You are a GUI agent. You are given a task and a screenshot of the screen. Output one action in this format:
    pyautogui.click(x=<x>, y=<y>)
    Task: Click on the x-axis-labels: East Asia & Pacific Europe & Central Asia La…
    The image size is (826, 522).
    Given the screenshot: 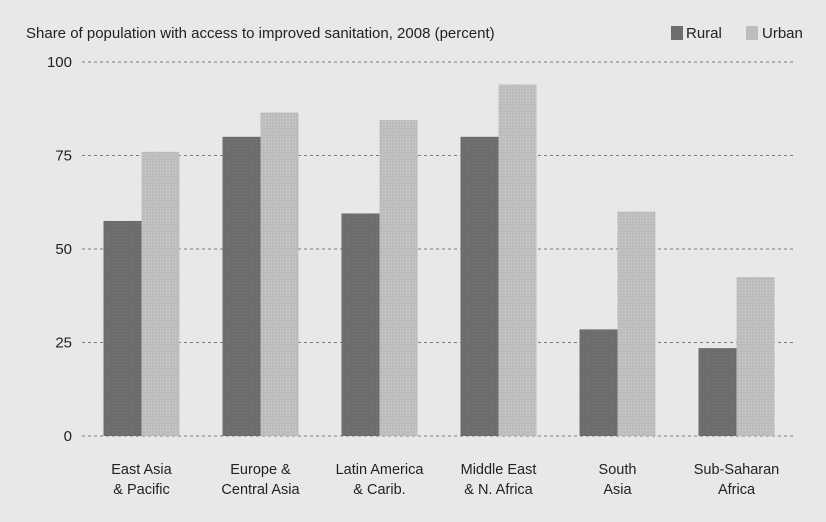 What is the action you would take?
    pyautogui.click(x=445, y=480)
    